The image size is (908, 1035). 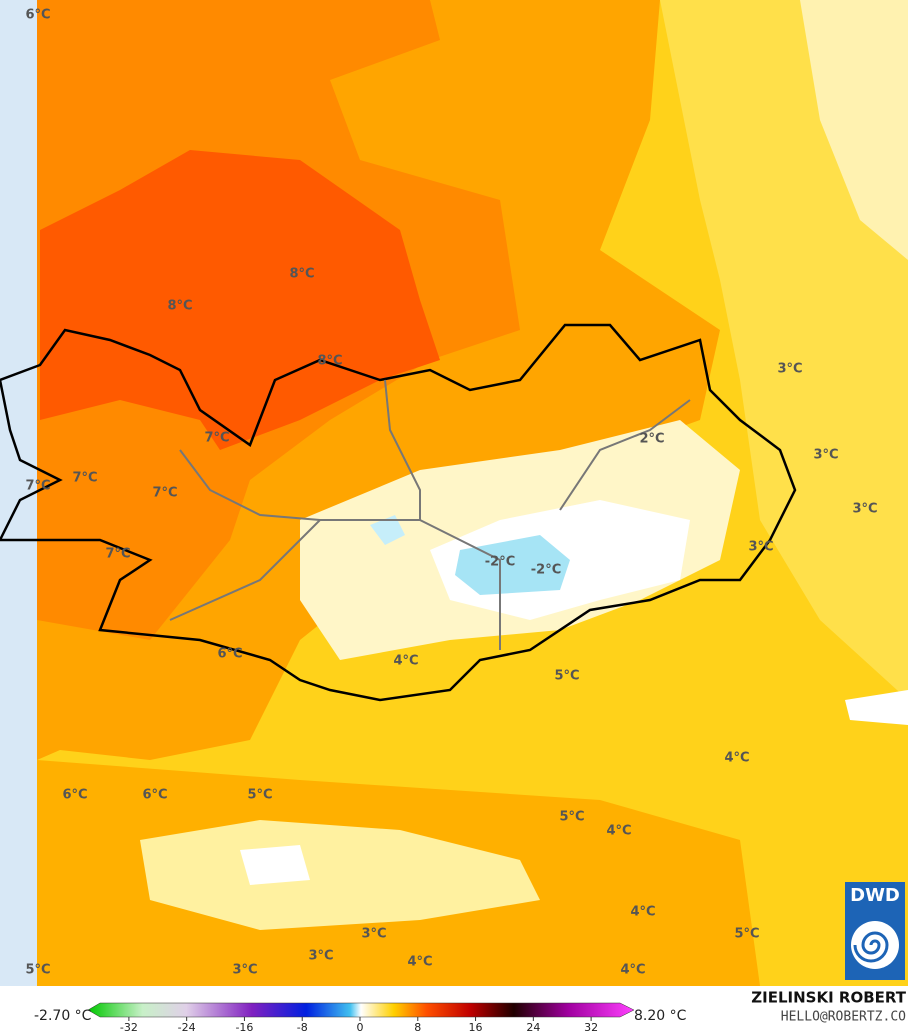 What do you see at coordinates (476, 1027) in the screenshot?
I see `colorbar-tick-label: 16` at bounding box center [476, 1027].